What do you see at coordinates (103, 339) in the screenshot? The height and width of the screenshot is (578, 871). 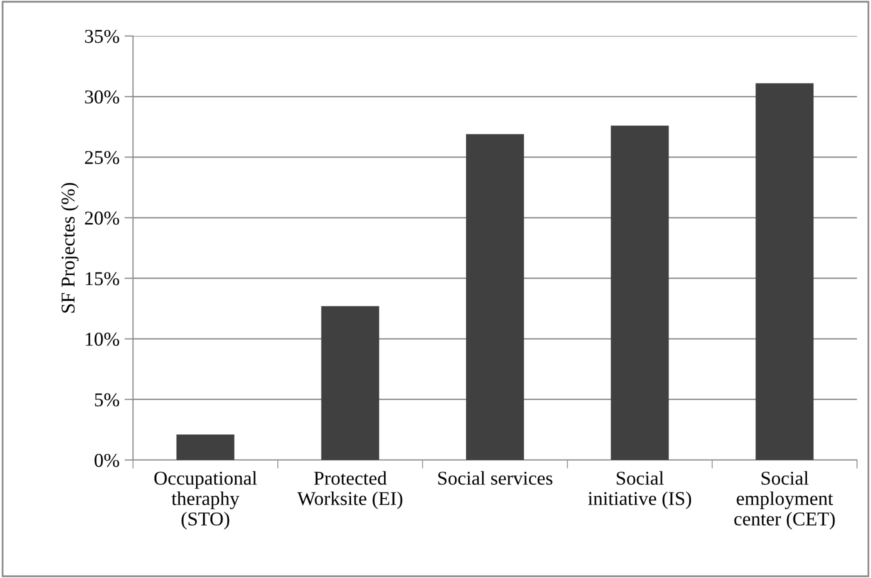 I see `y-tick-label: 10%` at bounding box center [103, 339].